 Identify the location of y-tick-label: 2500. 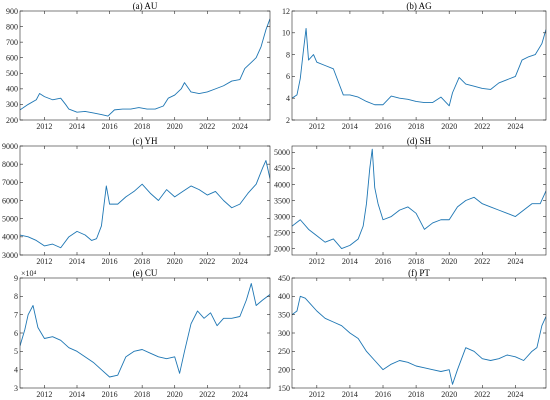
(282, 232).